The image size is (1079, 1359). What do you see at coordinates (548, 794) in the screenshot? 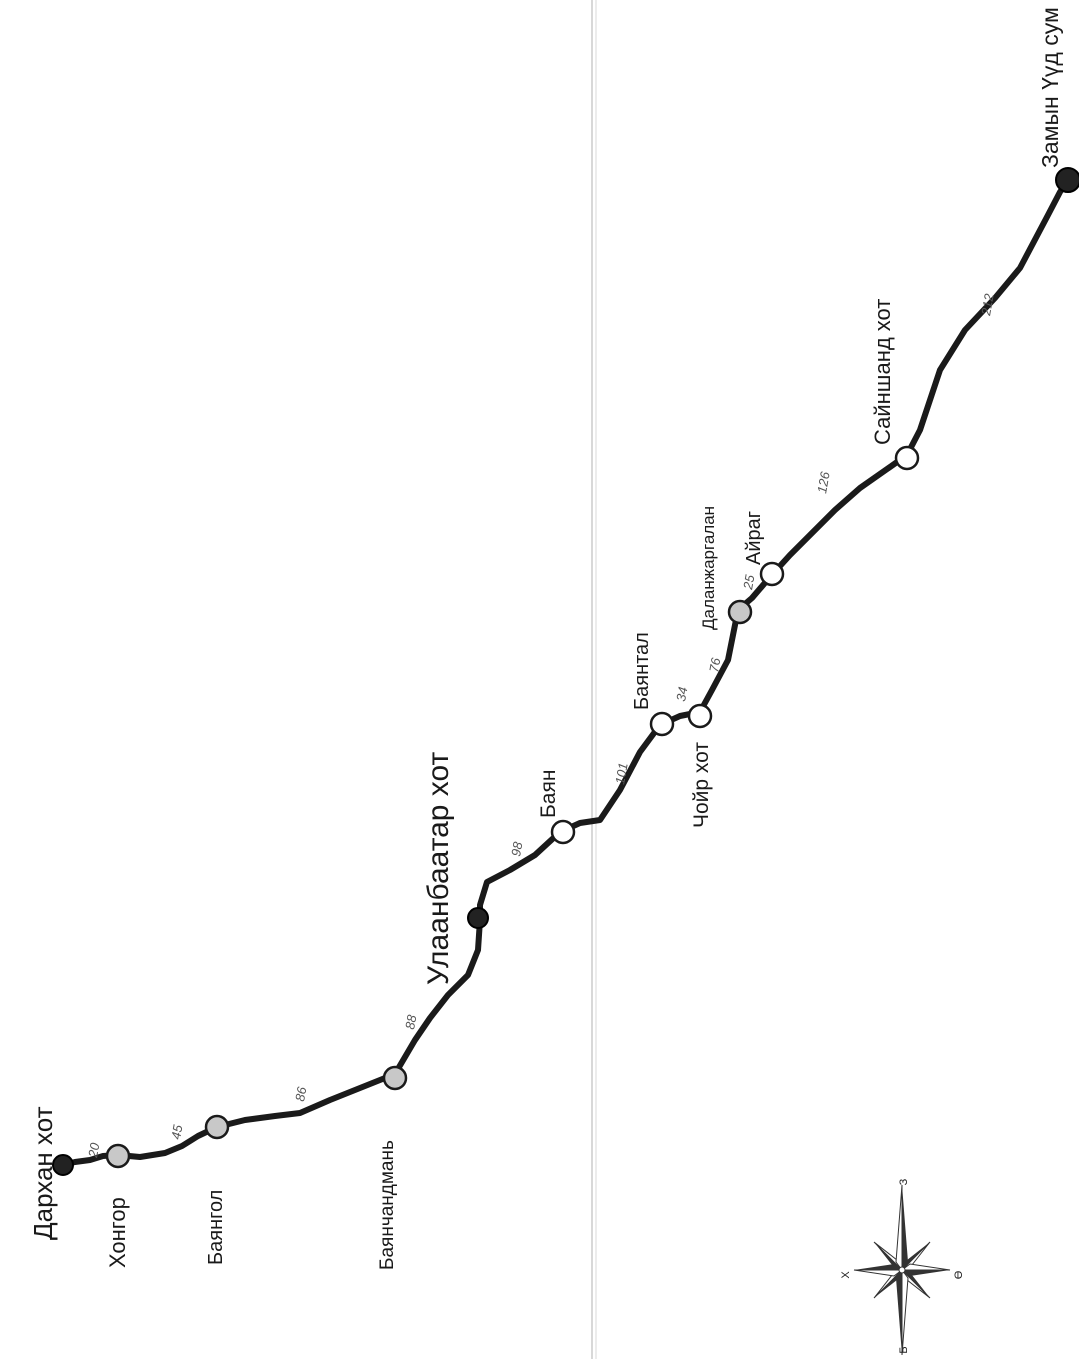
I see `station-bayan-label: Баян` at bounding box center [548, 794].